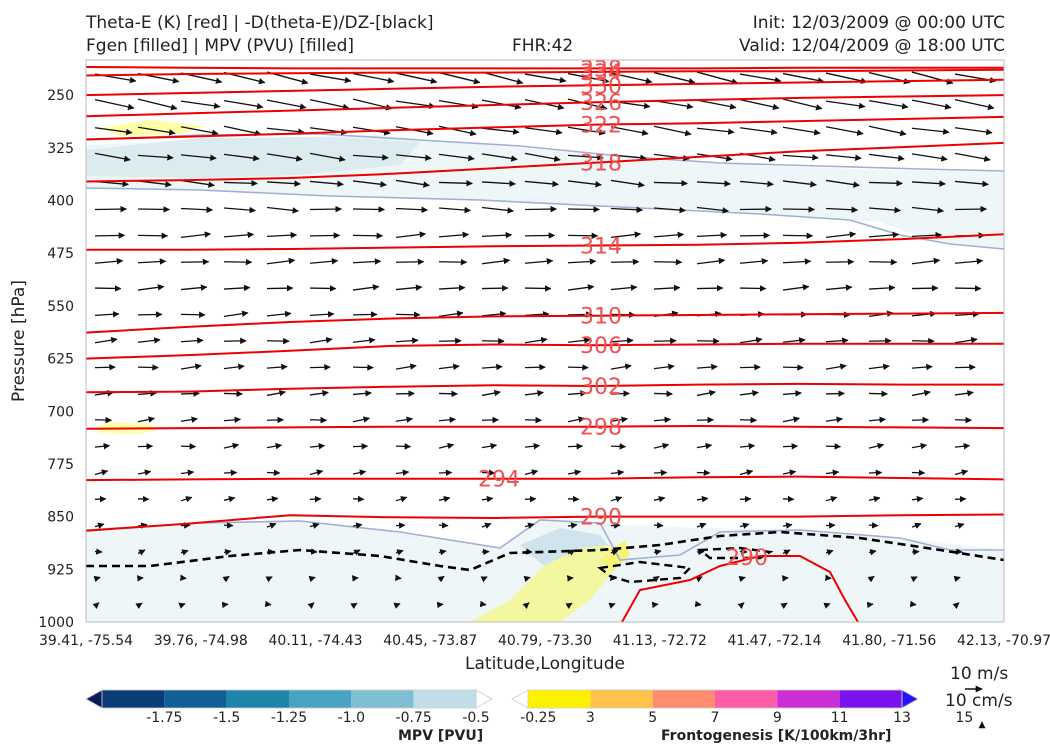  I want to click on chart-title-line2: Fgen [filled] | MPV (PVU) [filled], so click(220, 46).